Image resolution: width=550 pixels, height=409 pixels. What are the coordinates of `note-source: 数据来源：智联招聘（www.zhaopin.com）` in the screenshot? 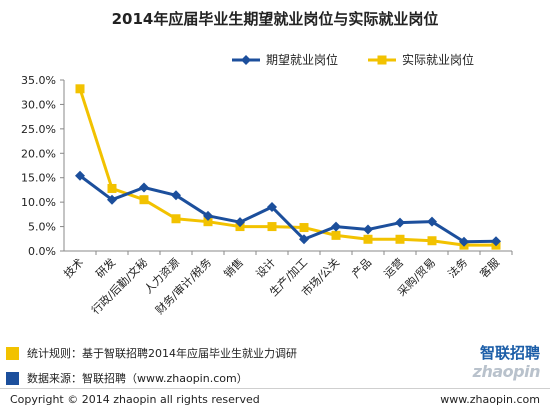 It's located at (151, 378).